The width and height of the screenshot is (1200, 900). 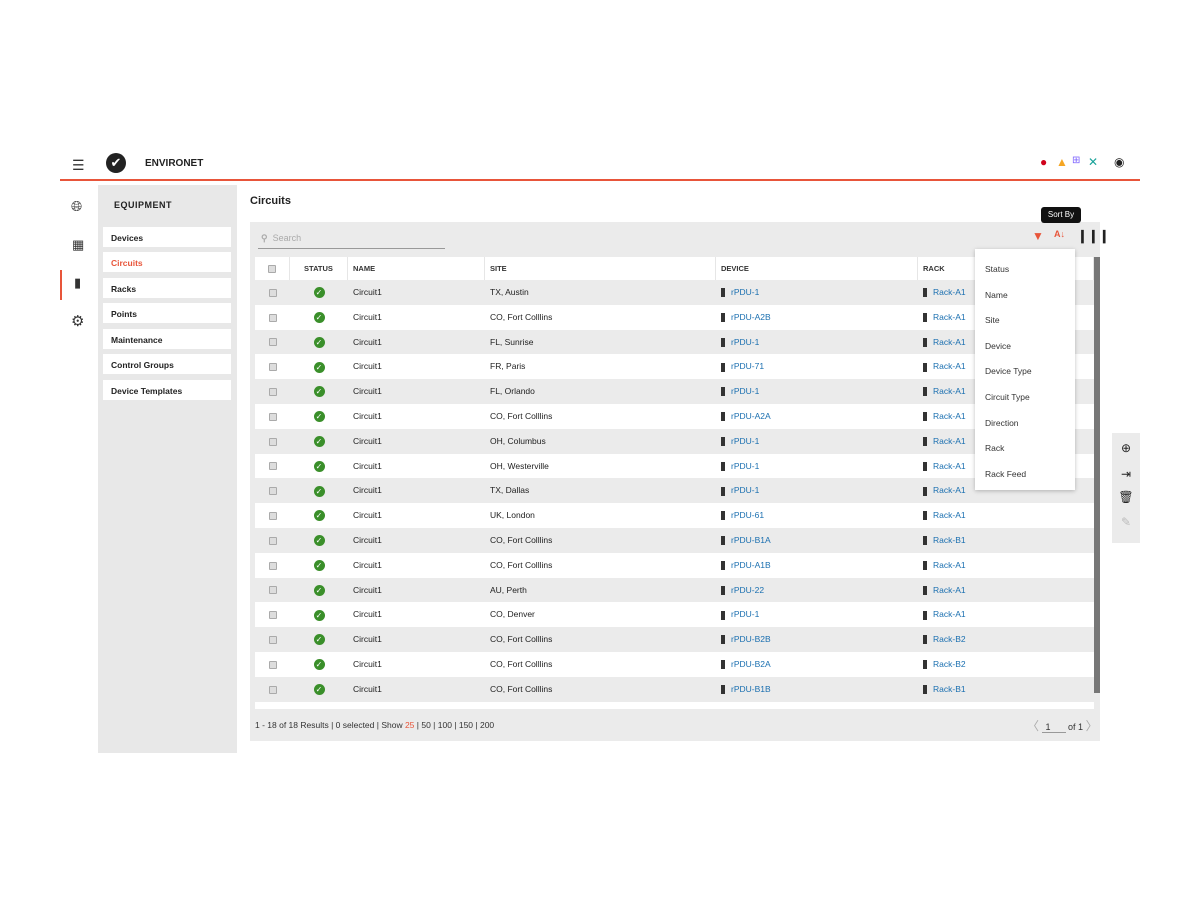 What do you see at coordinates (1076, 160) in the screenshot?
I see `network-icon: ⊞` at bounding box center [1076, 160].